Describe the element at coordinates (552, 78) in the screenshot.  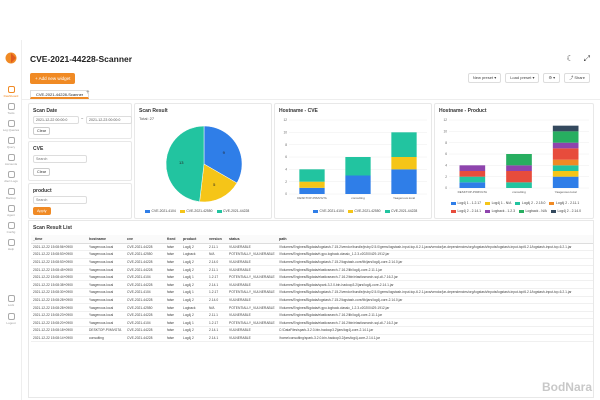
I see `settings-button: ⚙ ▾` at that location.